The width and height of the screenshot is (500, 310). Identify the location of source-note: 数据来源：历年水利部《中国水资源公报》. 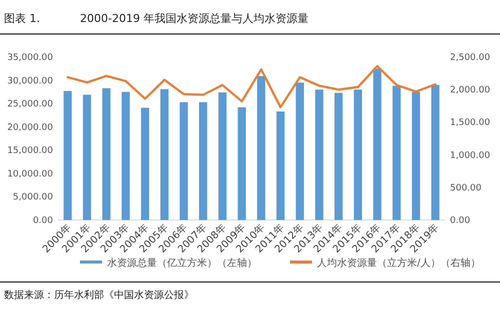
(99, 295).